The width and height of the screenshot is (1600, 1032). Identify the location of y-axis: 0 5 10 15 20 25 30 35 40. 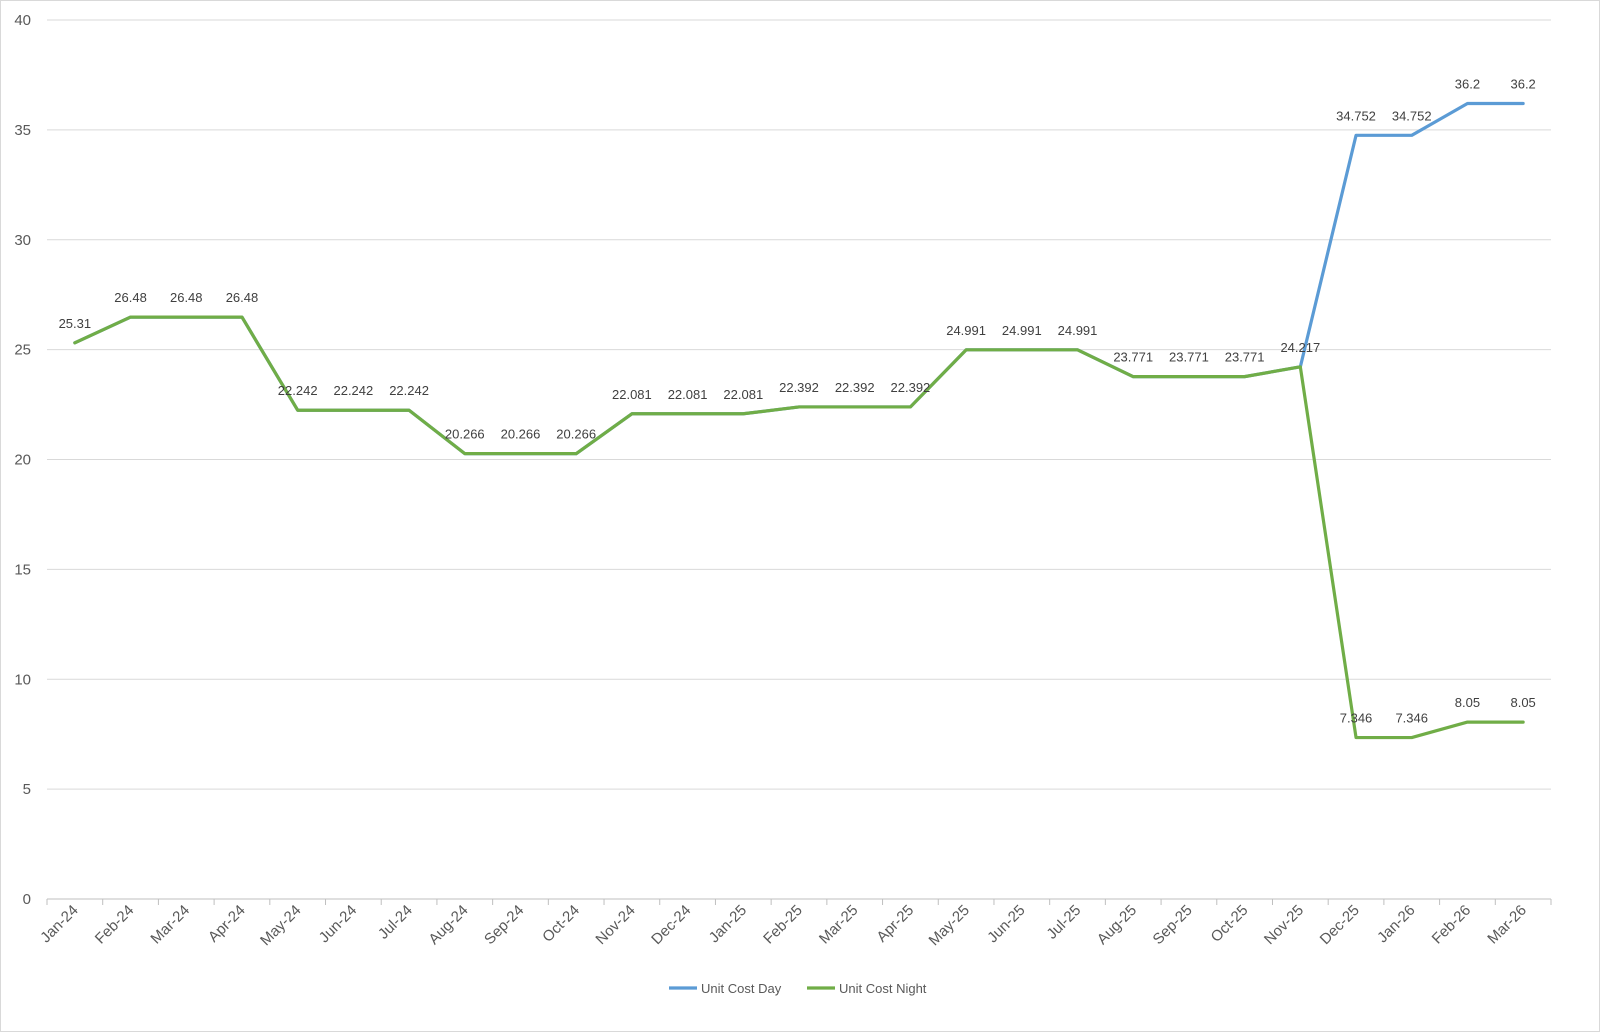
(22, 460).